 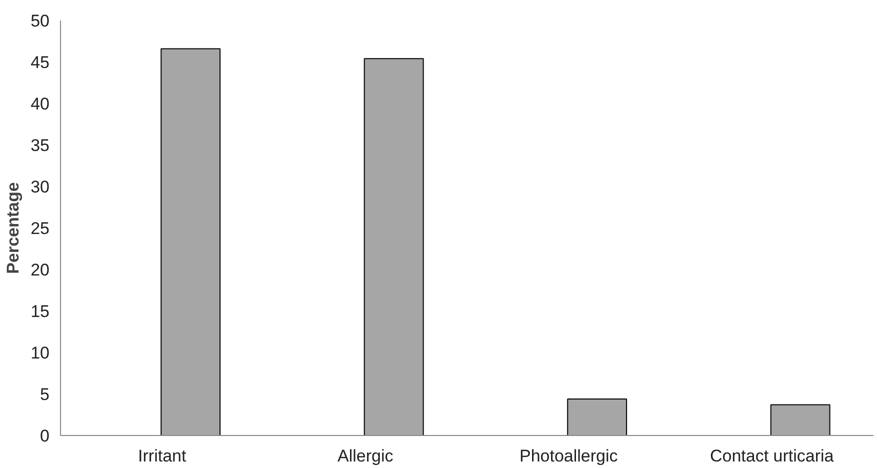 What do you see at coordinates (40, 187) in the screenshot?
I see `y-tick-label: 30` at bounding box center [40, 187].